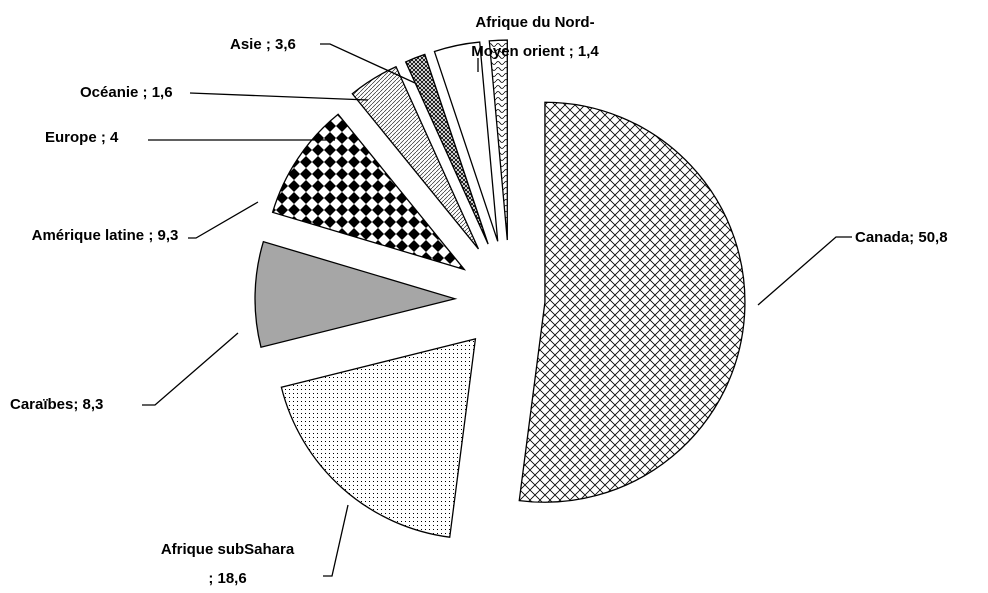  Describe the element at coordinates (114, 137) in the screenshot. I see `value-label: 4` at that location.